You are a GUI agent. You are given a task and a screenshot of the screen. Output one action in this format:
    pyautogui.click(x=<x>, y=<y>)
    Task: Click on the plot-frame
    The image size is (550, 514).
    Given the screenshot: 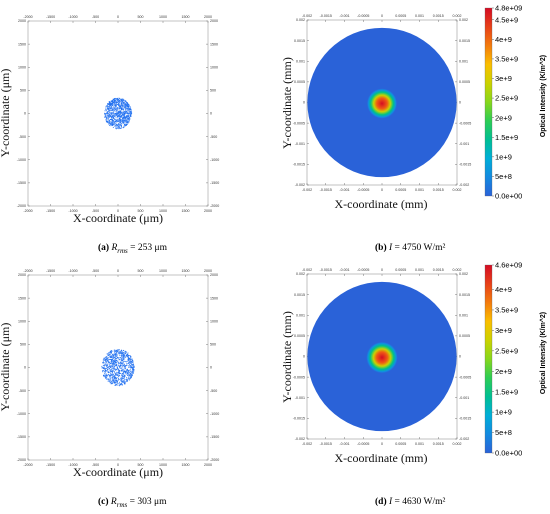 What is the action you would take?
    pyautogui.click(x=118, y=113)
    